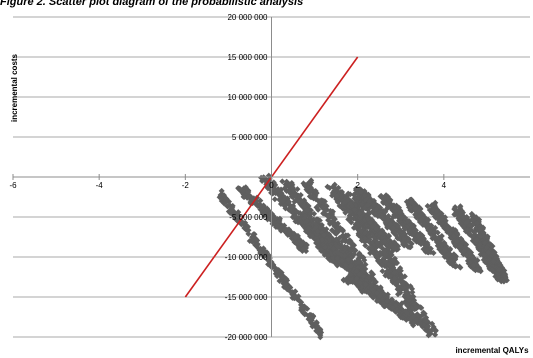 The height and width of the screenshot is (358, 533). Describe the element at coordinates (248, 217) in the screenshot. I see `y-tick-label: -5 000 000` at that location.